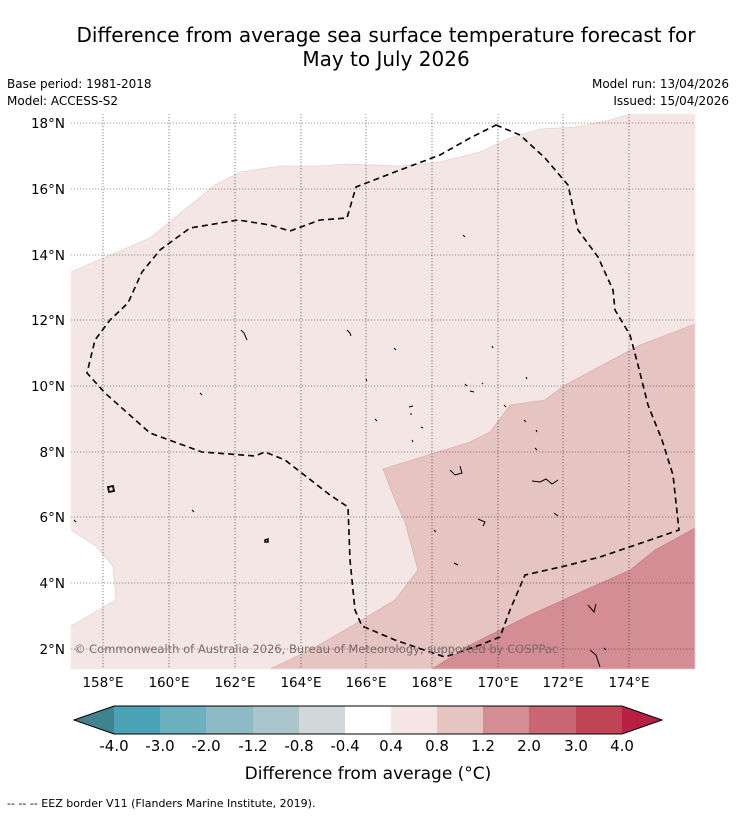  What do you see at coordinates (94, 720) in the screenshot?
I see `colorbar-min-extension` at bounding box center [94, 720].